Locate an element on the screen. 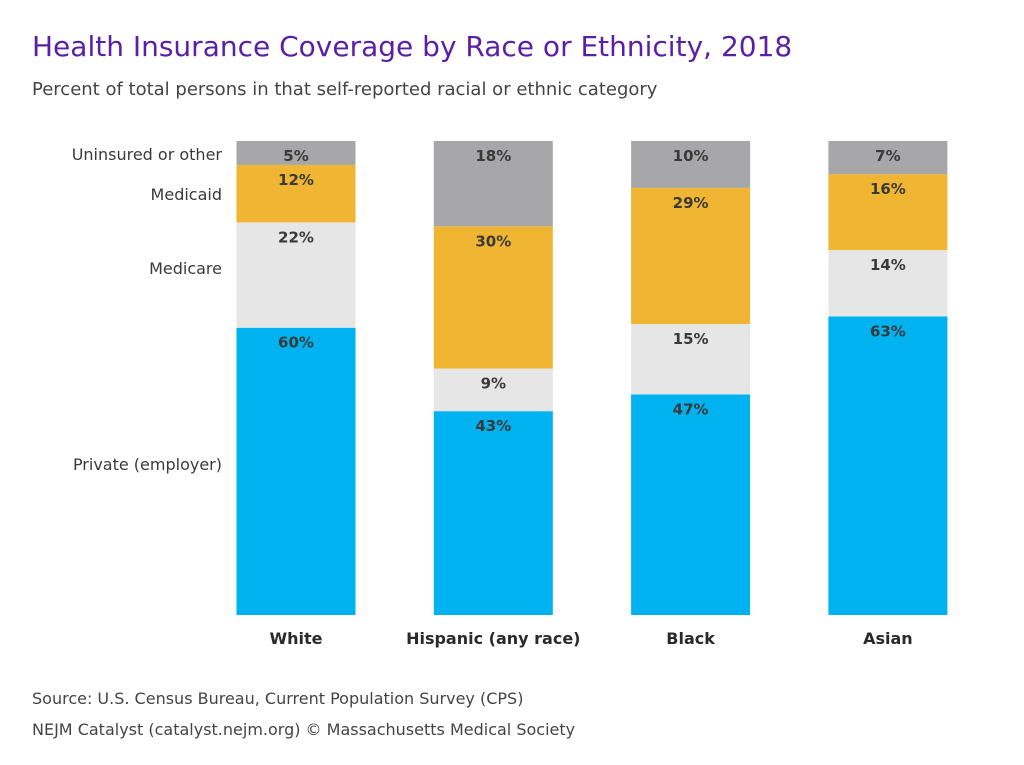 This screenshot has width=1024, height=765. data-label-white-medicaid: 12% is located at coordinates (296, 180).